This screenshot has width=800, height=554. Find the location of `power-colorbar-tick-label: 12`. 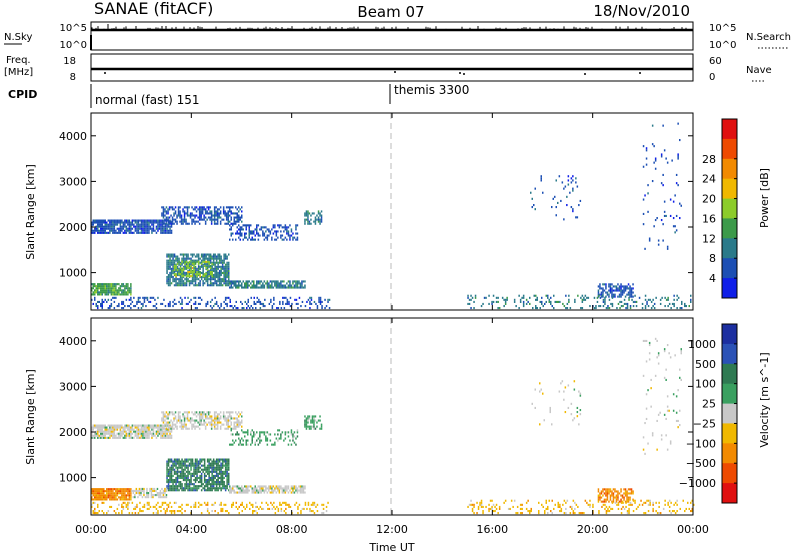

power-colorbar-tick-label: 12 is located at coordinates (709, 238).